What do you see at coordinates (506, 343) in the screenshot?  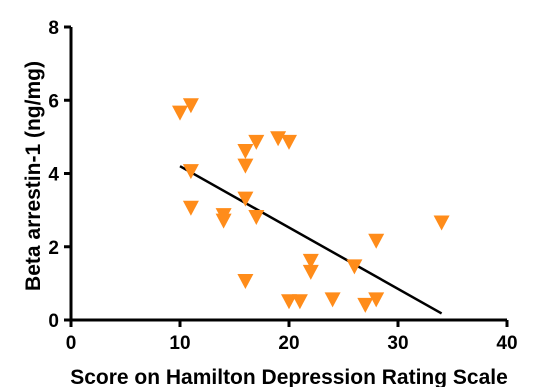 I see `x-tick-label: 40` at bounding box center [506, 343].